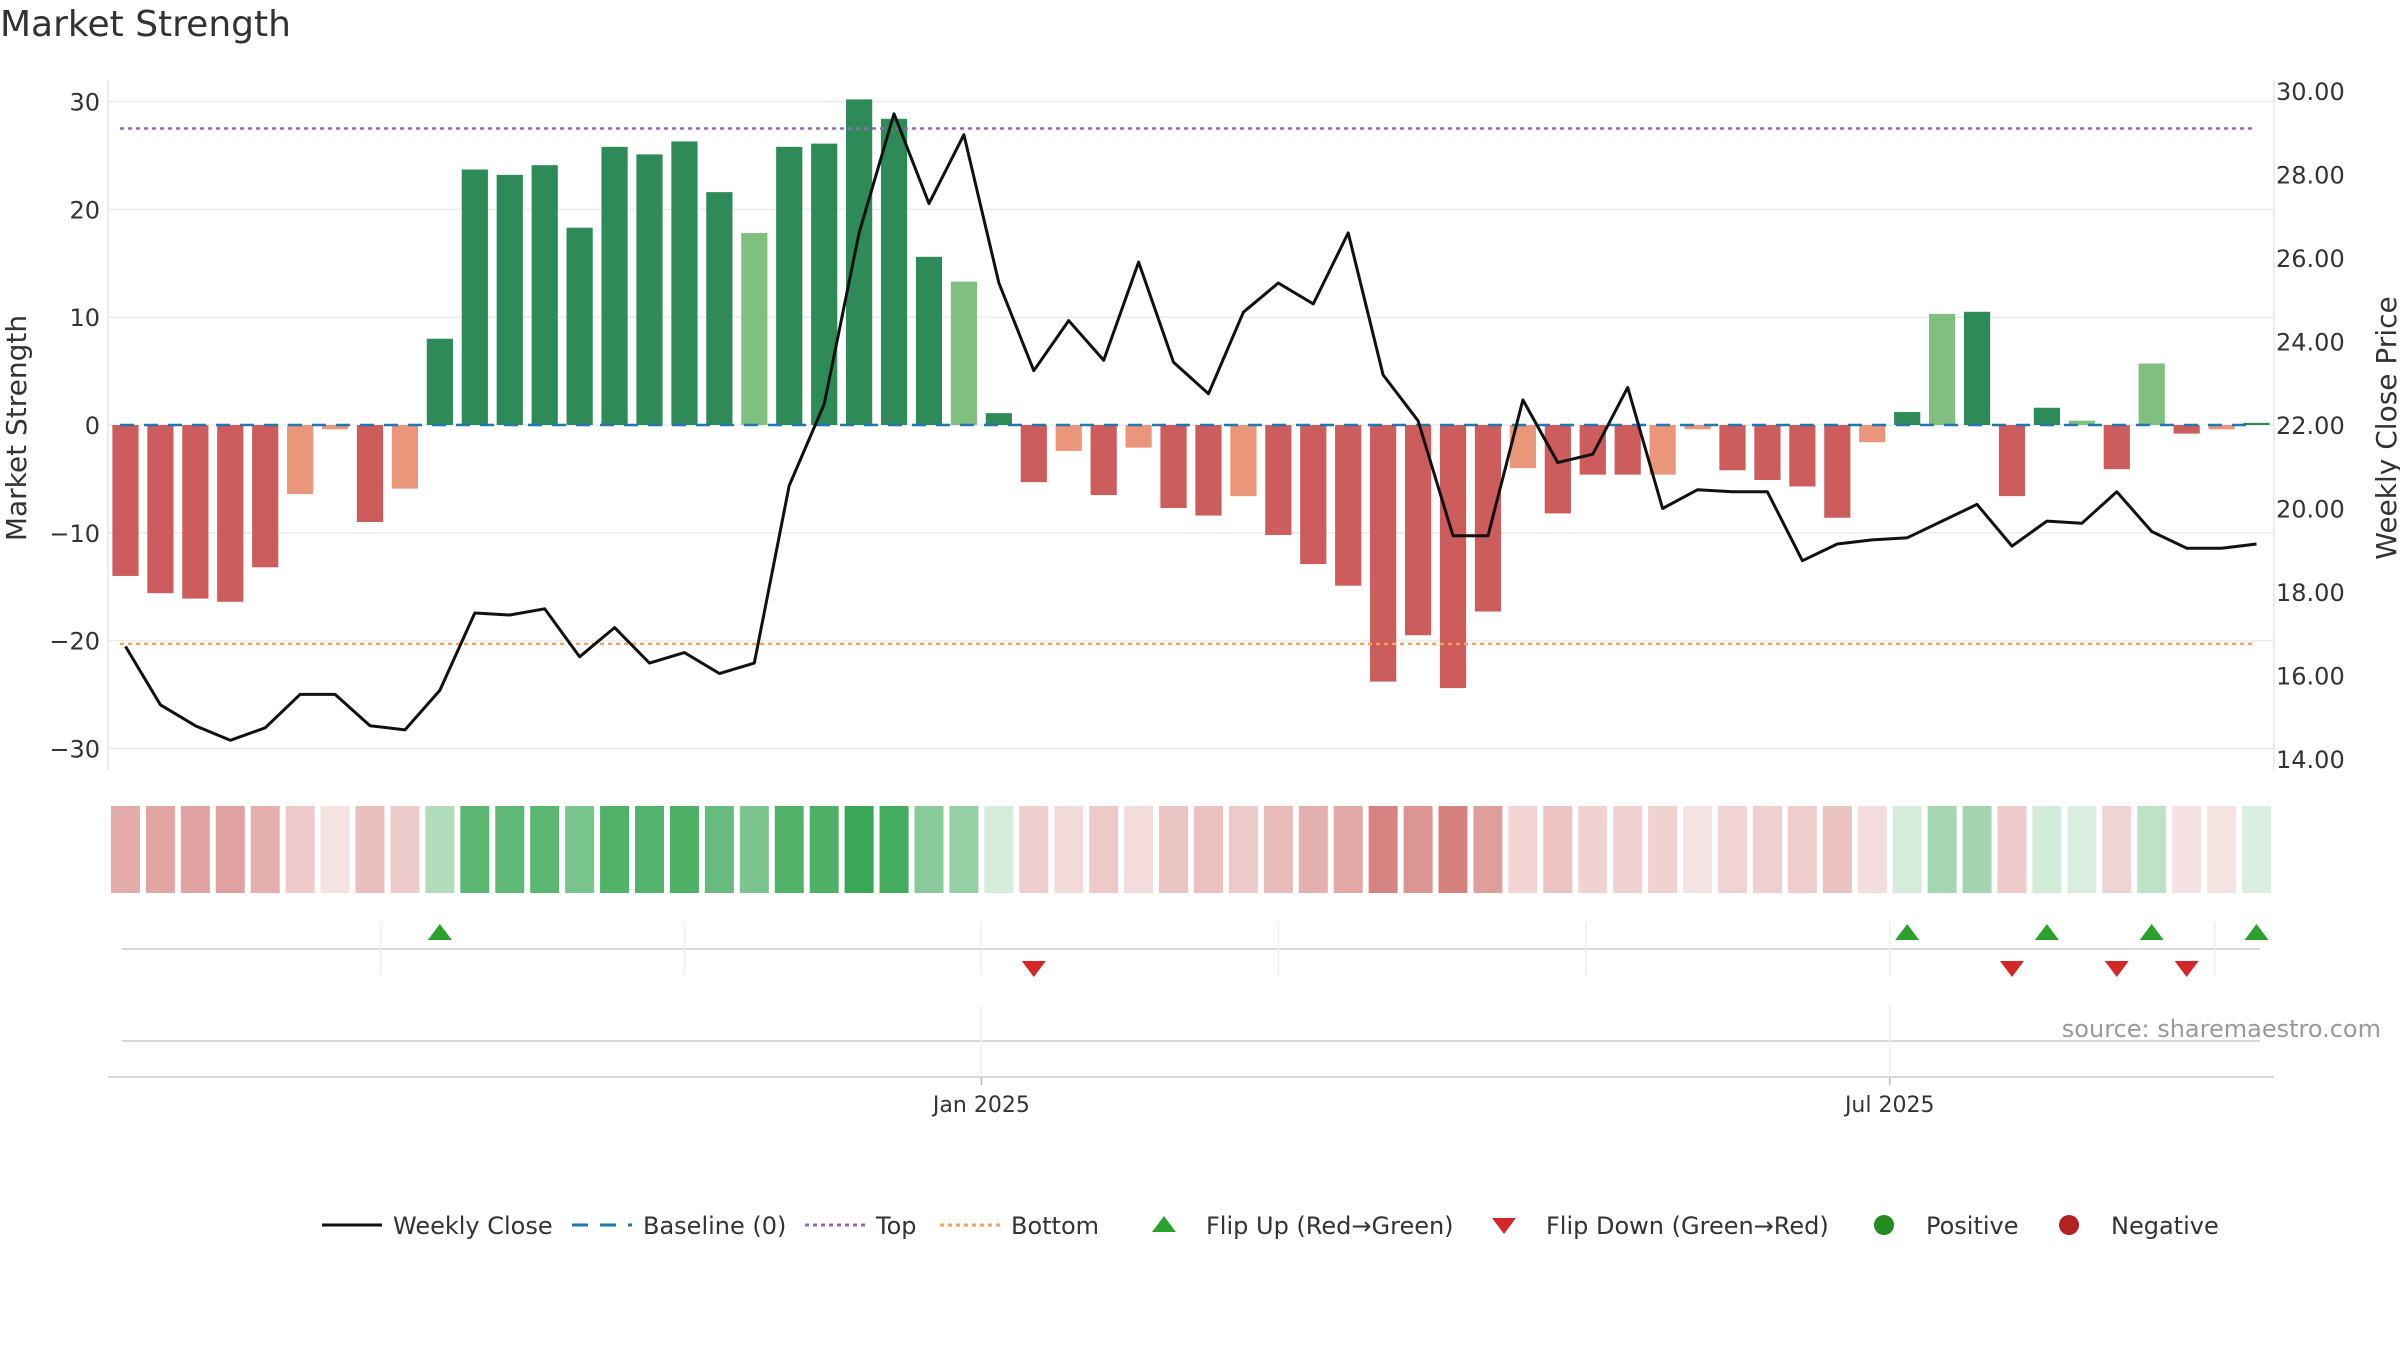 This screenshot has width=2400, height=1350. I want to click on left-tick-label-5: −20, so click(74, 642).